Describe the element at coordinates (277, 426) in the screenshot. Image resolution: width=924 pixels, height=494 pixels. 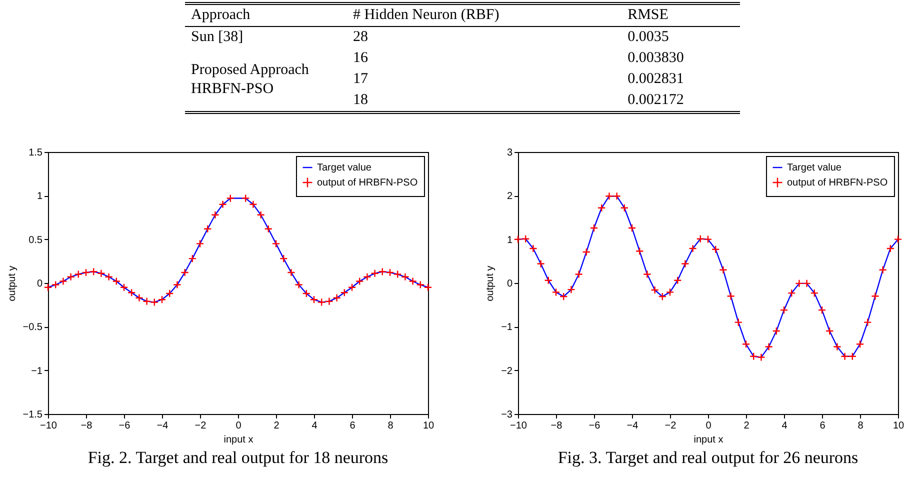
I see `x-tick-label: 2` at that location.